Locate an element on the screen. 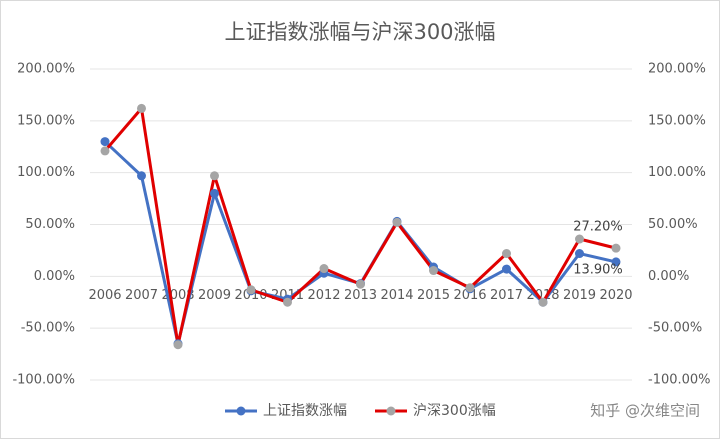 This screenshot has width=720, height=443. x-tick-label: 2016 is located at coordinates (469, 295).